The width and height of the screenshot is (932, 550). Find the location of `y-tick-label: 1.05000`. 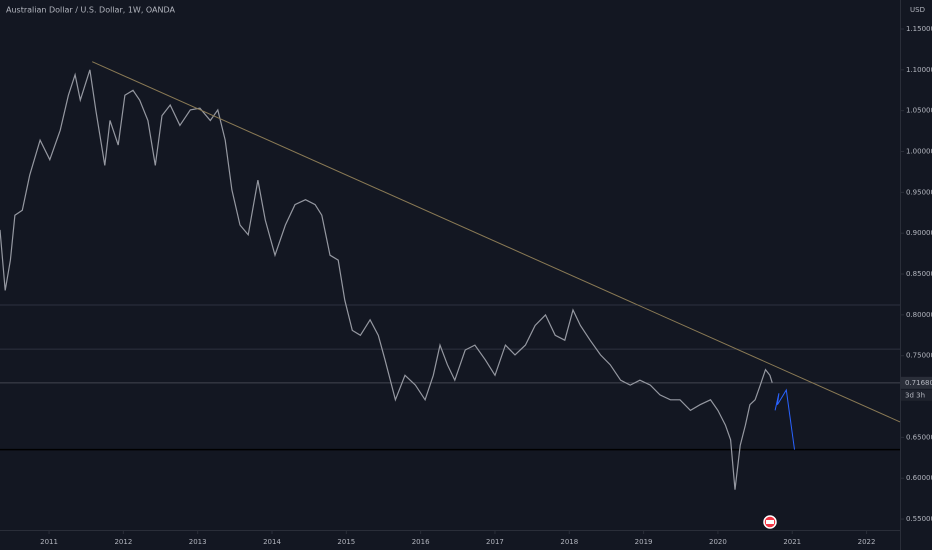

y-tick-label: 1.05000 is located at coordinates (919, 111).